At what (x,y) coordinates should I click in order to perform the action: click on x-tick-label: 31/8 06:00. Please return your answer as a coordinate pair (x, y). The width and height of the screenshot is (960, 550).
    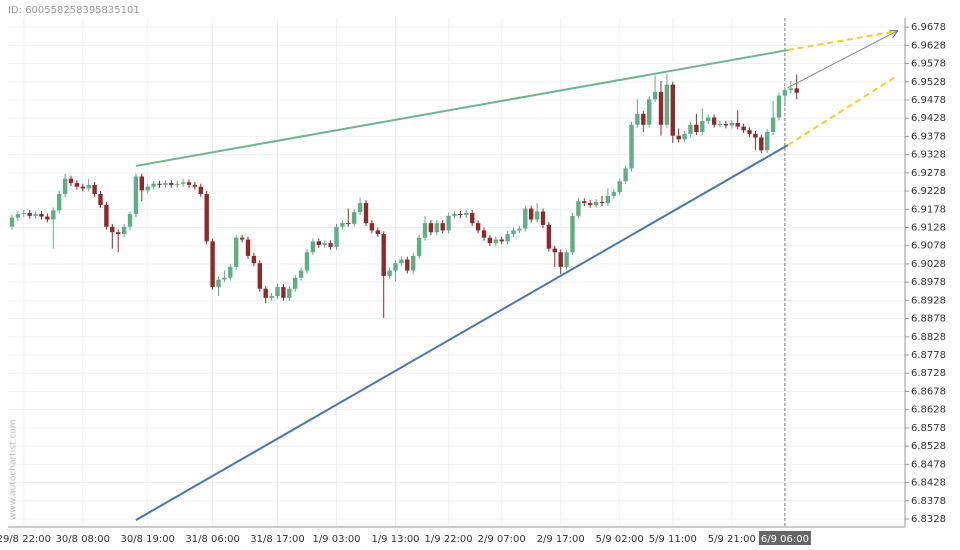
    Looking at the image, I should click on (212, 539).